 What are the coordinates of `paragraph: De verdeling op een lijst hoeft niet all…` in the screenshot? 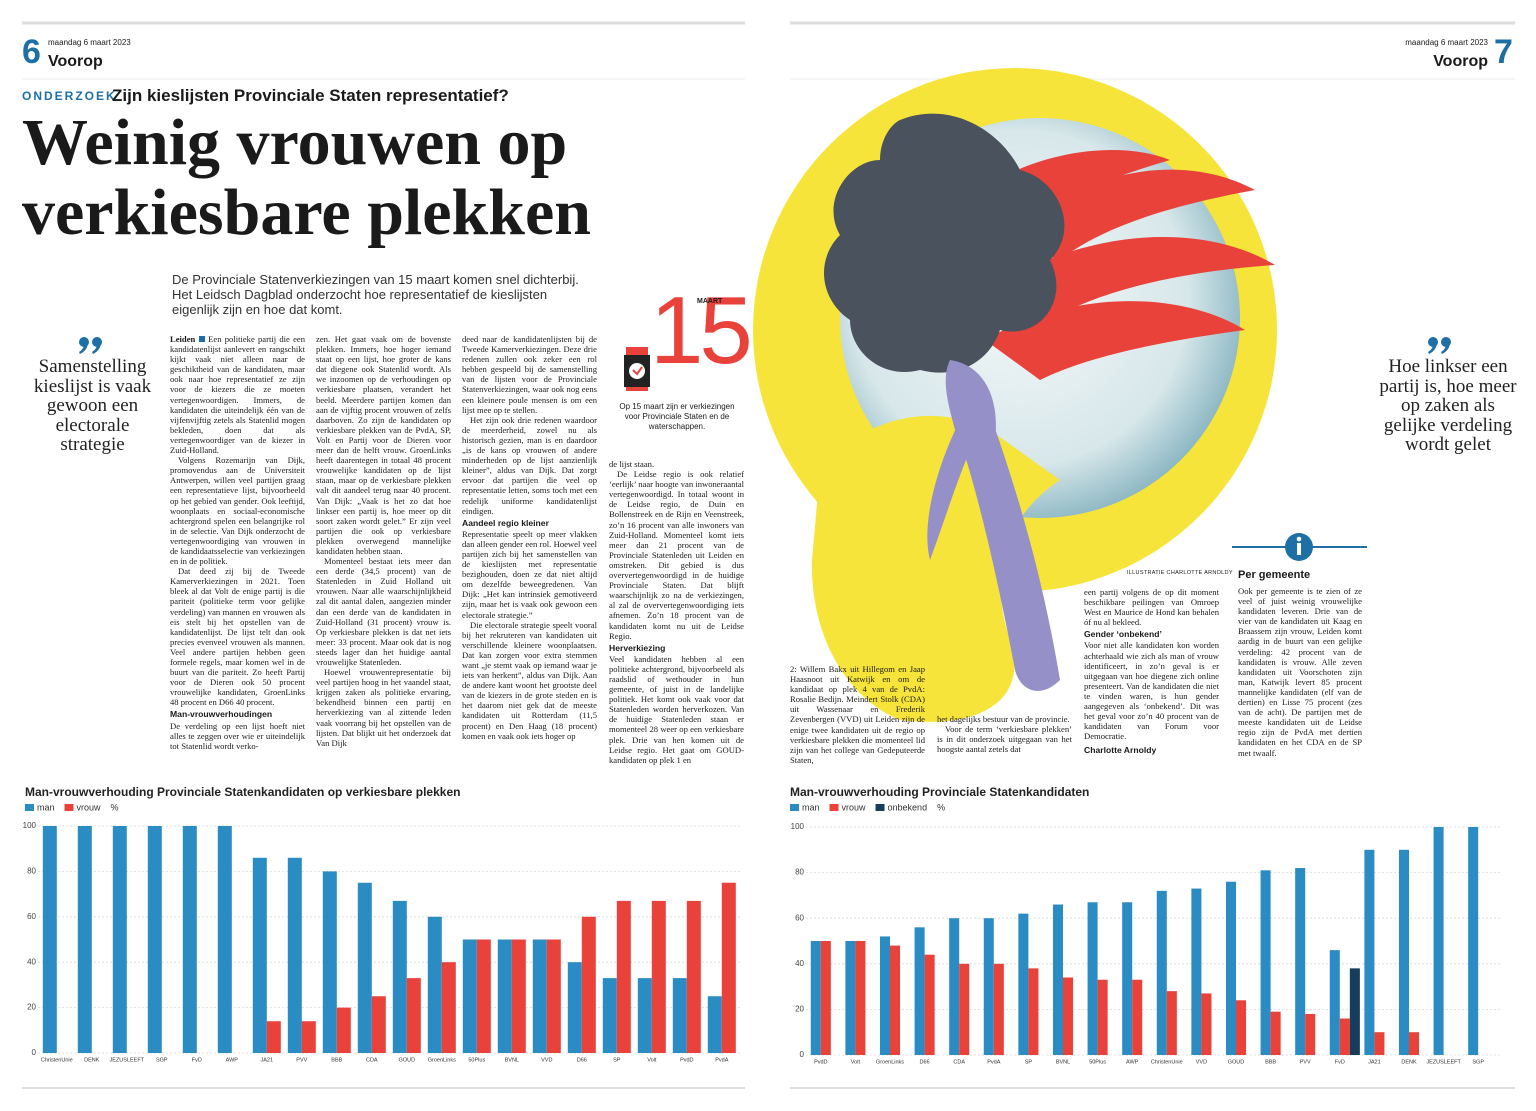 It's located at (237, 735).